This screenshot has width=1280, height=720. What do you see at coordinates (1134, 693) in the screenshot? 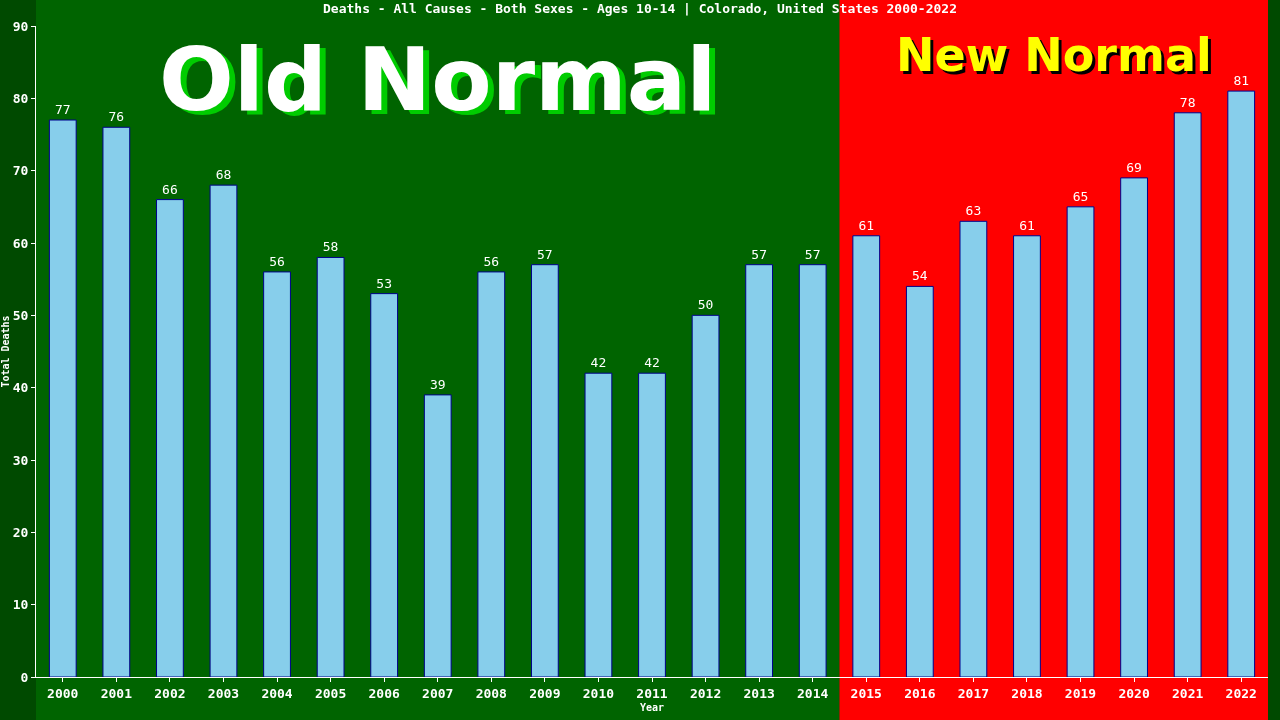
I see `x-tick-label: 2020` at bounding box center [1134, 693].